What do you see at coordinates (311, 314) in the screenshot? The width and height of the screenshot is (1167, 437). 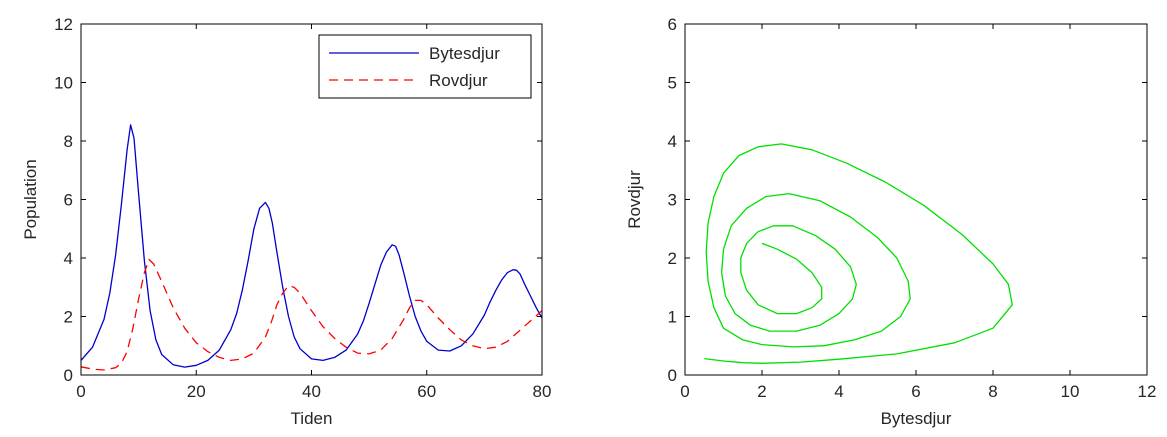 I see `series-line-rovdjur` at bounding box center [311, 314].